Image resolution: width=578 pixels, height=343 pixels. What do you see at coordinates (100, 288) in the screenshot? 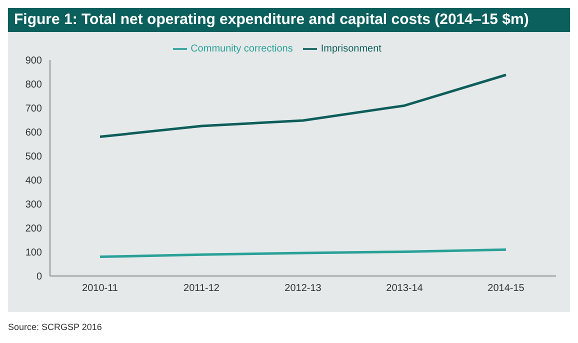
I see `x-tick-label: 2010-11` at bounding box center [100, 288].